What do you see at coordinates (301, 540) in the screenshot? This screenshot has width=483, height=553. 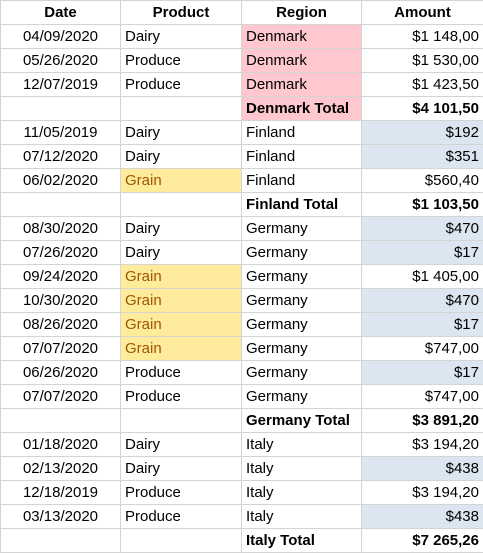 I see `region-total-label: Italy Total` at bounding box center [301, 540].